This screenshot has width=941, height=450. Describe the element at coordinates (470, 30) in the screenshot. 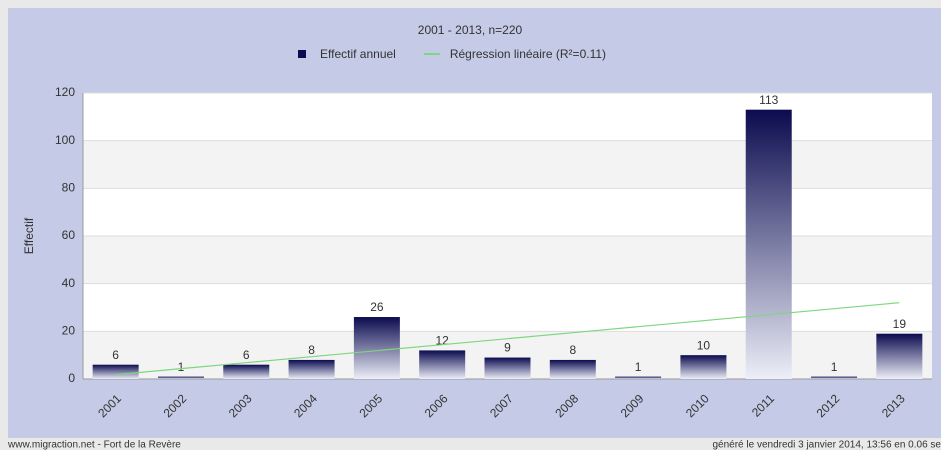

I see `chart-title: 2001 - 2013, n=220` at that location.